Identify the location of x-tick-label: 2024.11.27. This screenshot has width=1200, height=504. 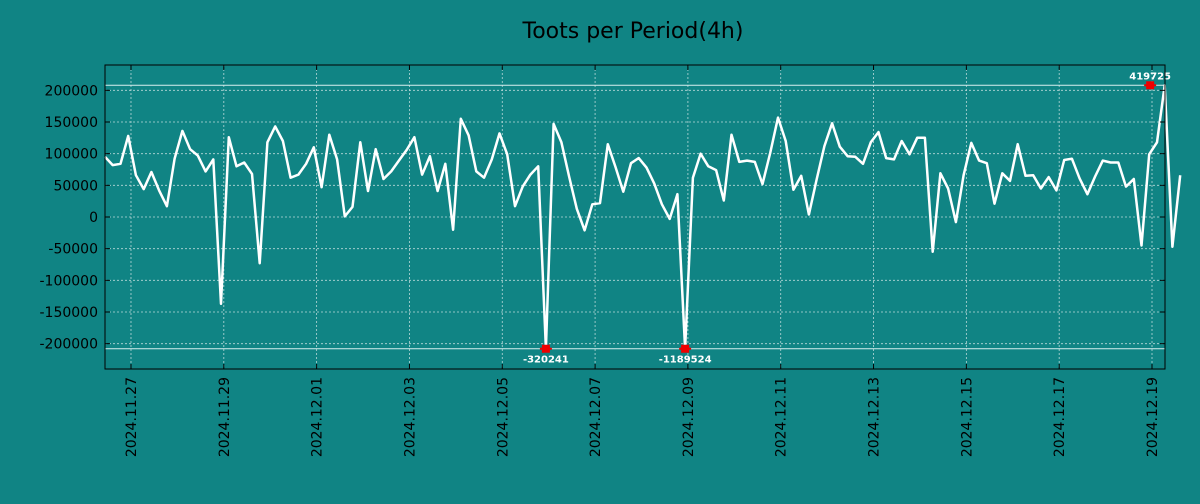
(132, 417).